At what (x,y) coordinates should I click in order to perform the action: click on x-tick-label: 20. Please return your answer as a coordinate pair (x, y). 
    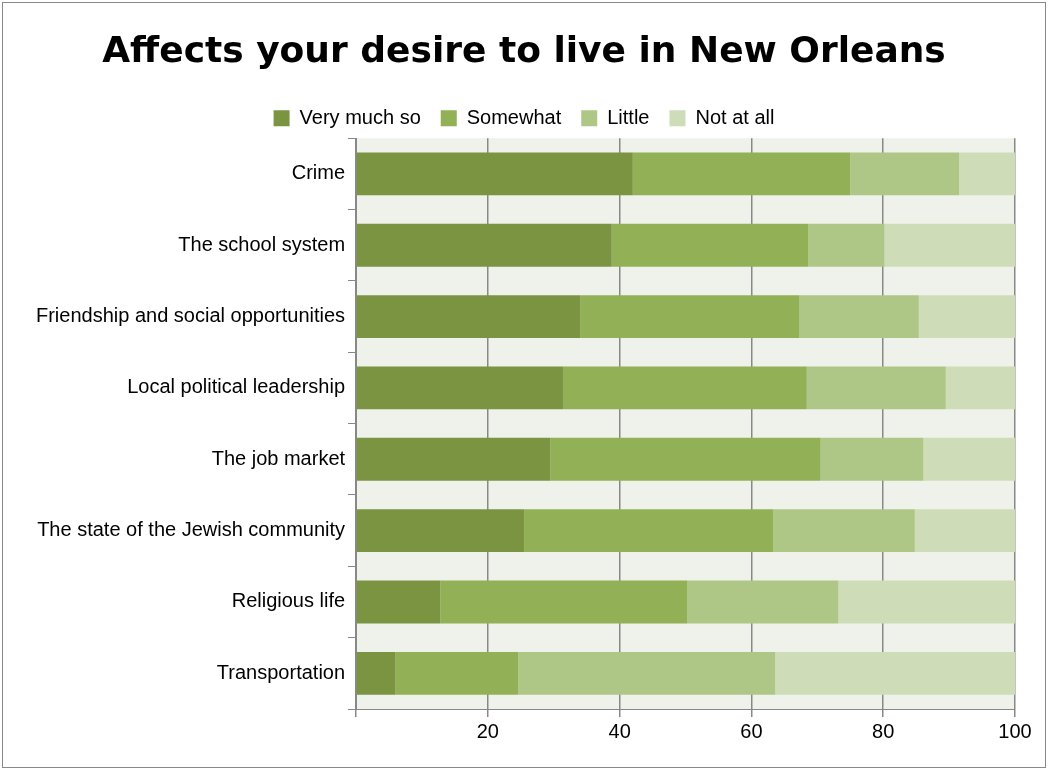
    Looking at the image, I should click on (487, 730).